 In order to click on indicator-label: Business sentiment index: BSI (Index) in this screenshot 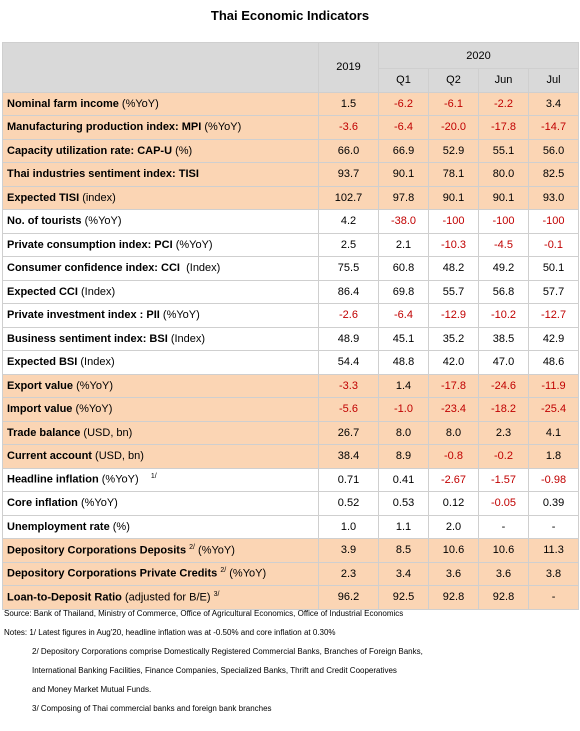, I will do `click(160, 338)`.